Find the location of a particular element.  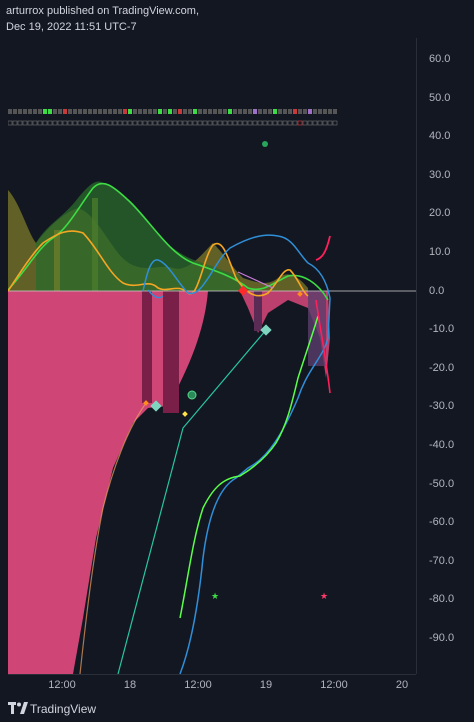

price-scale-label: -60.0 is located at coordinates (442, 522).